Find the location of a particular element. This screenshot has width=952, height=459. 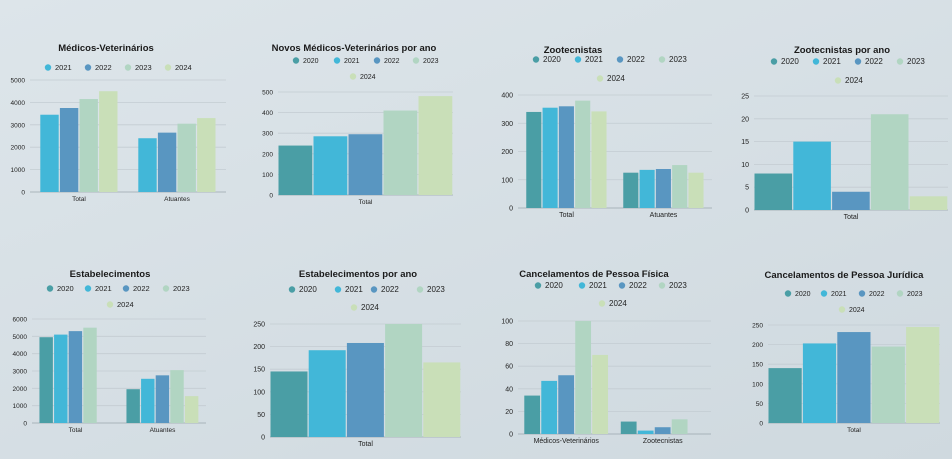

bar-medicos-veterinarios-2020 is located at coordinates (532, 414).